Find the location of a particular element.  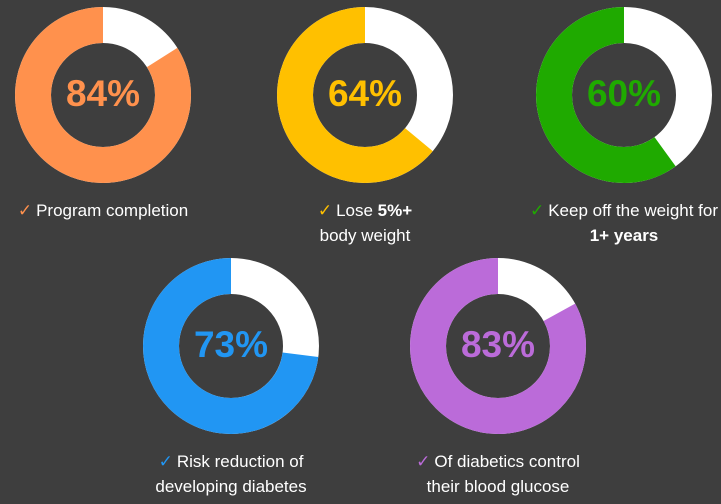

donut-chart: 83% is located at coordinates (498, 346).